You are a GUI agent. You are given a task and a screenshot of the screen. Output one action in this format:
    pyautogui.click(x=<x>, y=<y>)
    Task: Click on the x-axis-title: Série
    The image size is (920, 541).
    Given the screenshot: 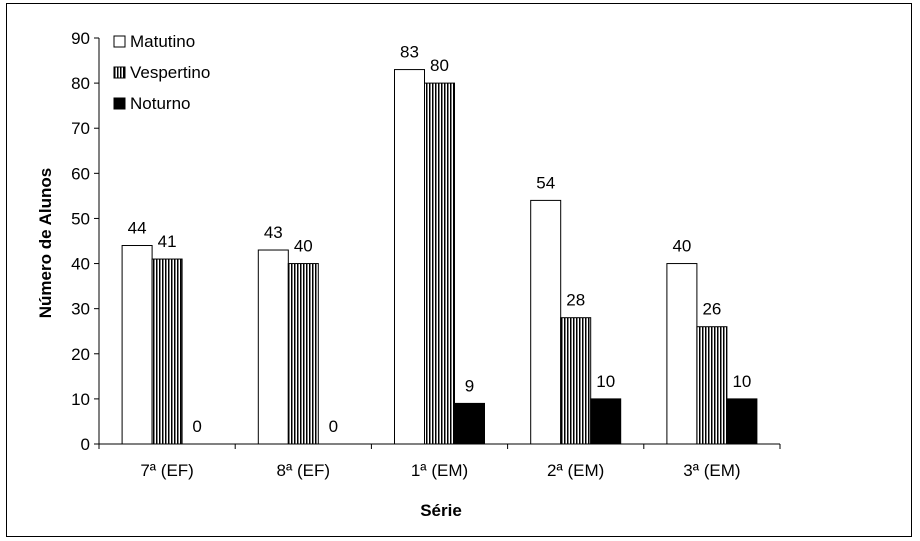 What is the action you would take?
    pyautogui.click(x=441, y=510)
    